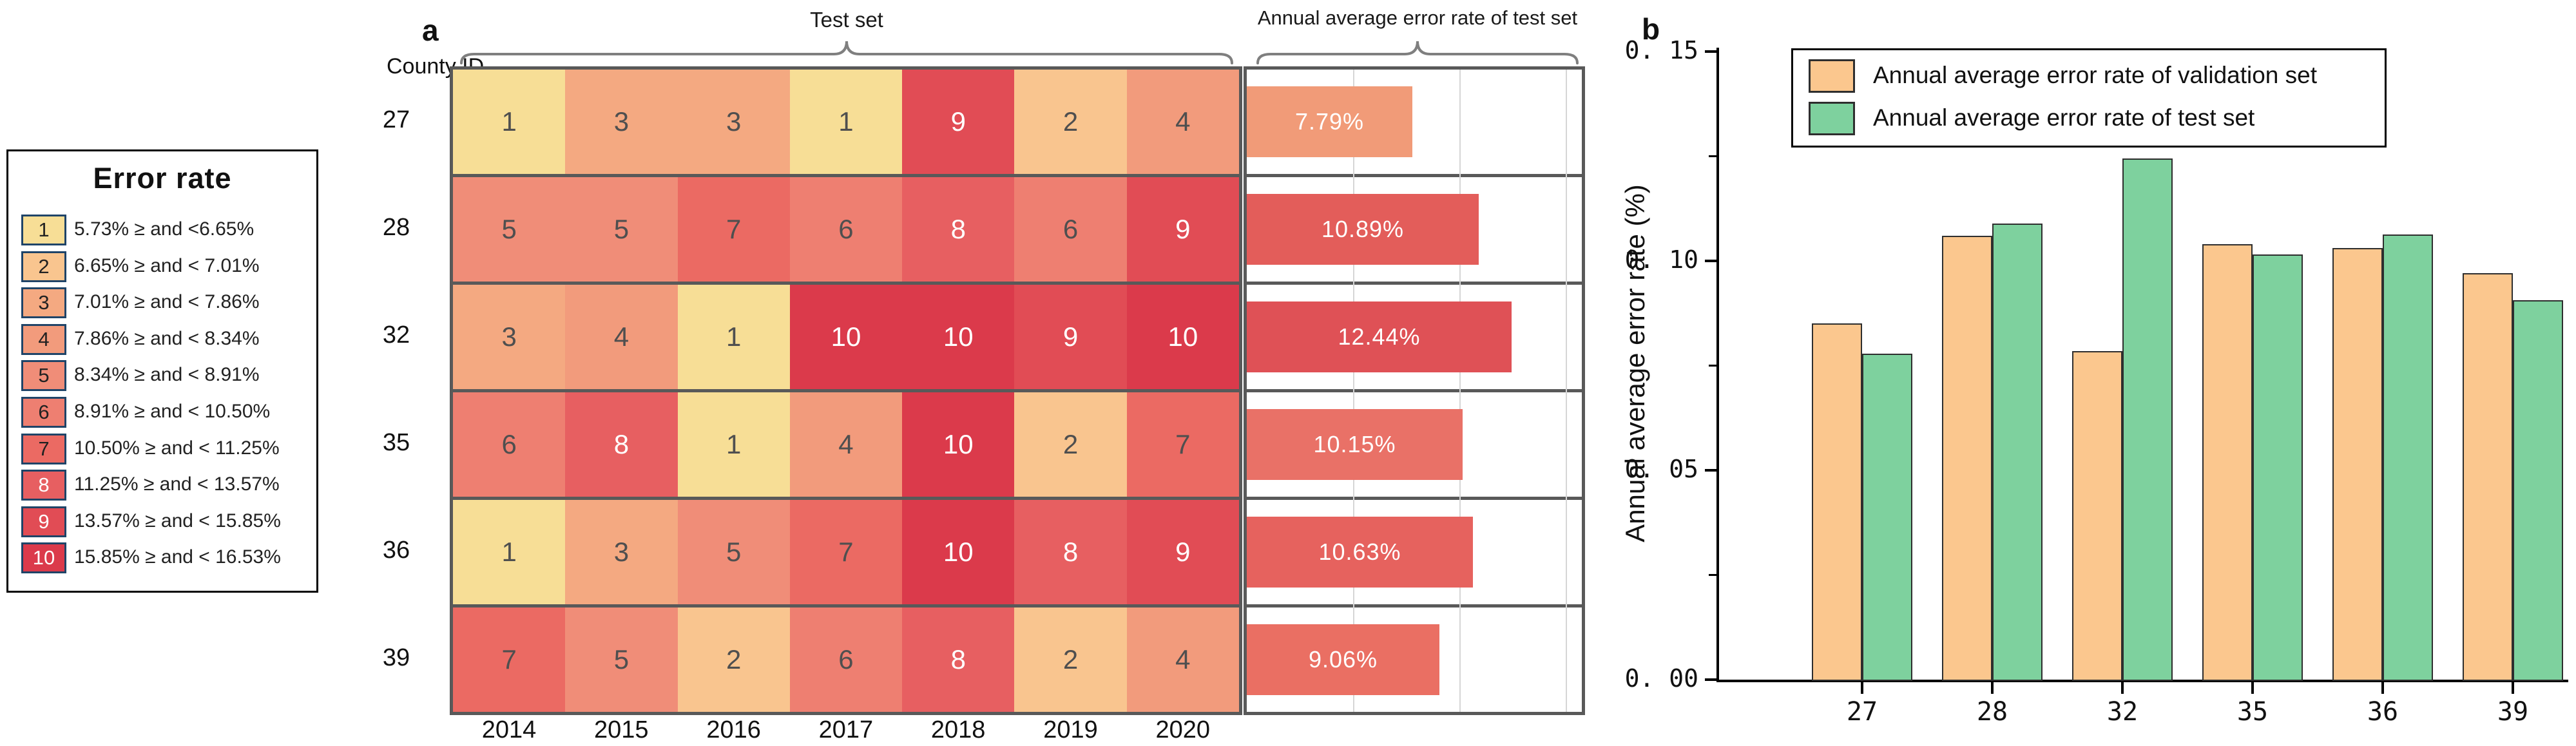 The height and width of the screenshot is (746, 2576). I want to click on error-legend-item: 8 11.25% ≥ and < 13.57%, so click(162, 486).